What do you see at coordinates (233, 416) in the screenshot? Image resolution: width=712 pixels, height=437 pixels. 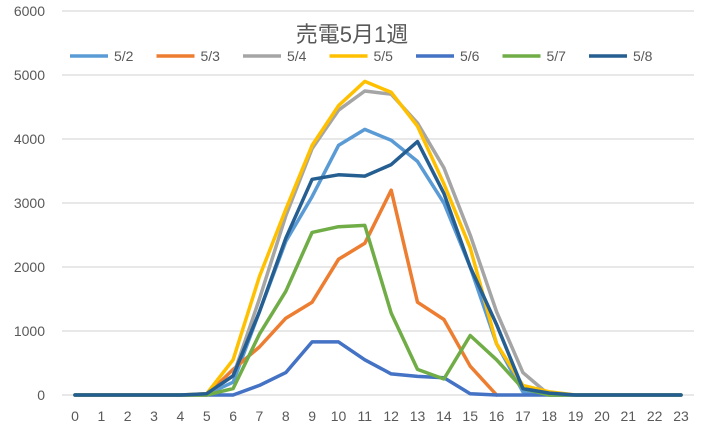 I see `x-tick-label: 6` at bounding box center [233, 416].